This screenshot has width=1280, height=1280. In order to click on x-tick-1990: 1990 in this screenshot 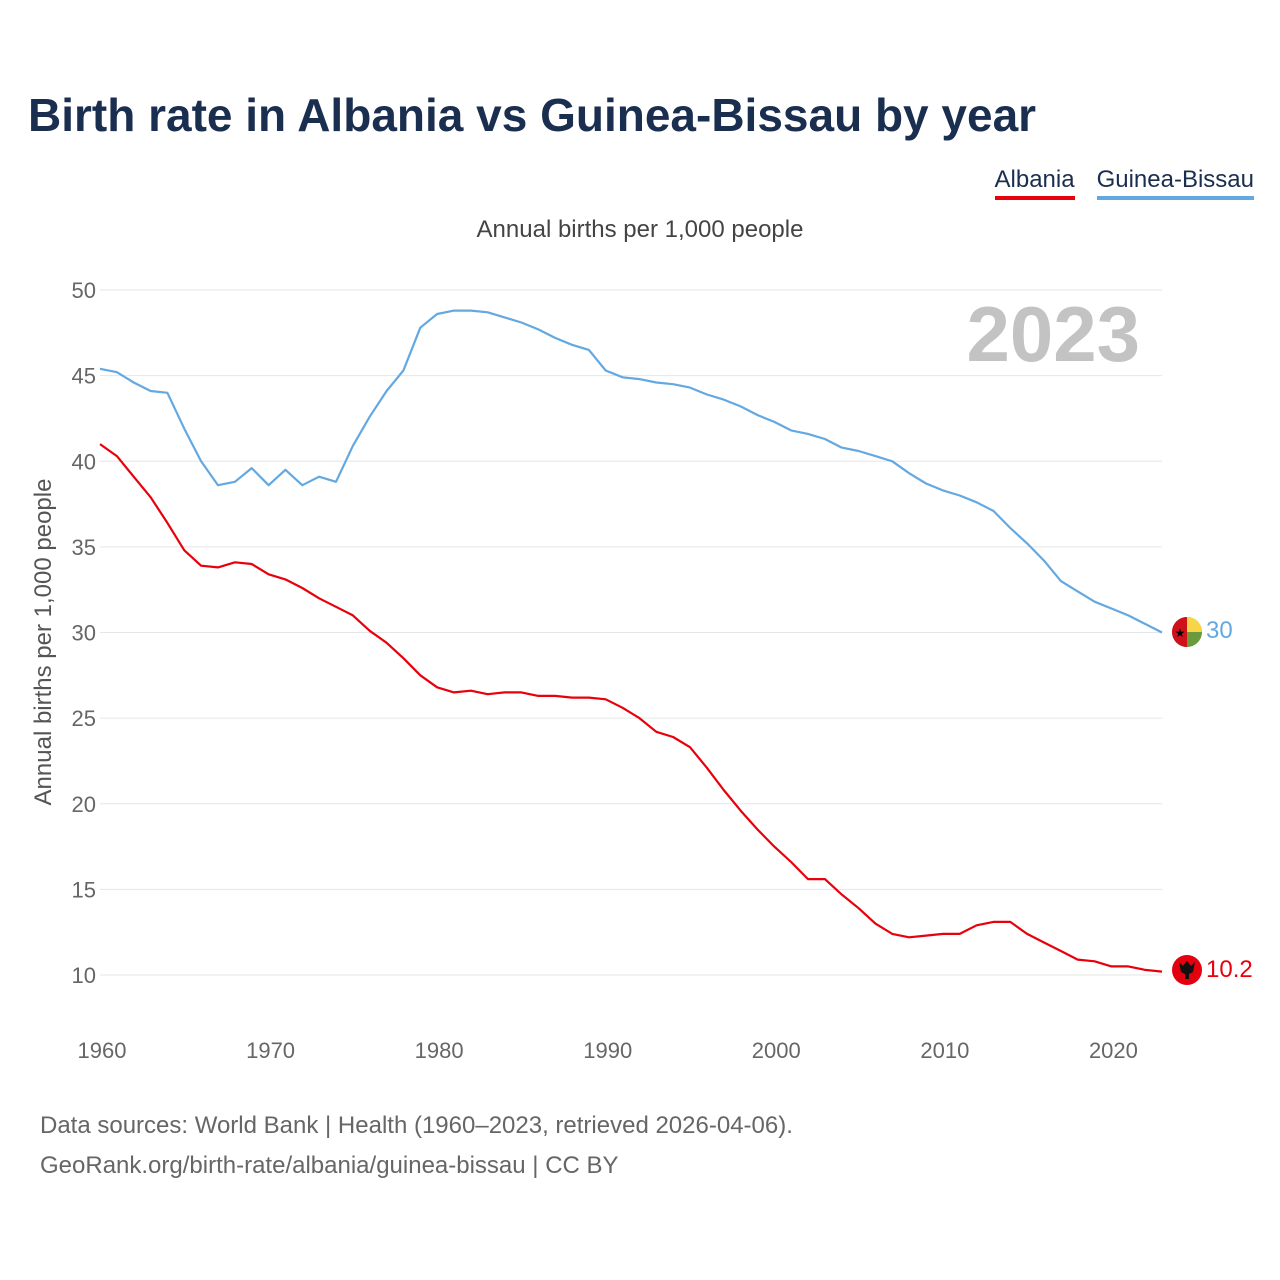, I will do `click(607, 1050)`.